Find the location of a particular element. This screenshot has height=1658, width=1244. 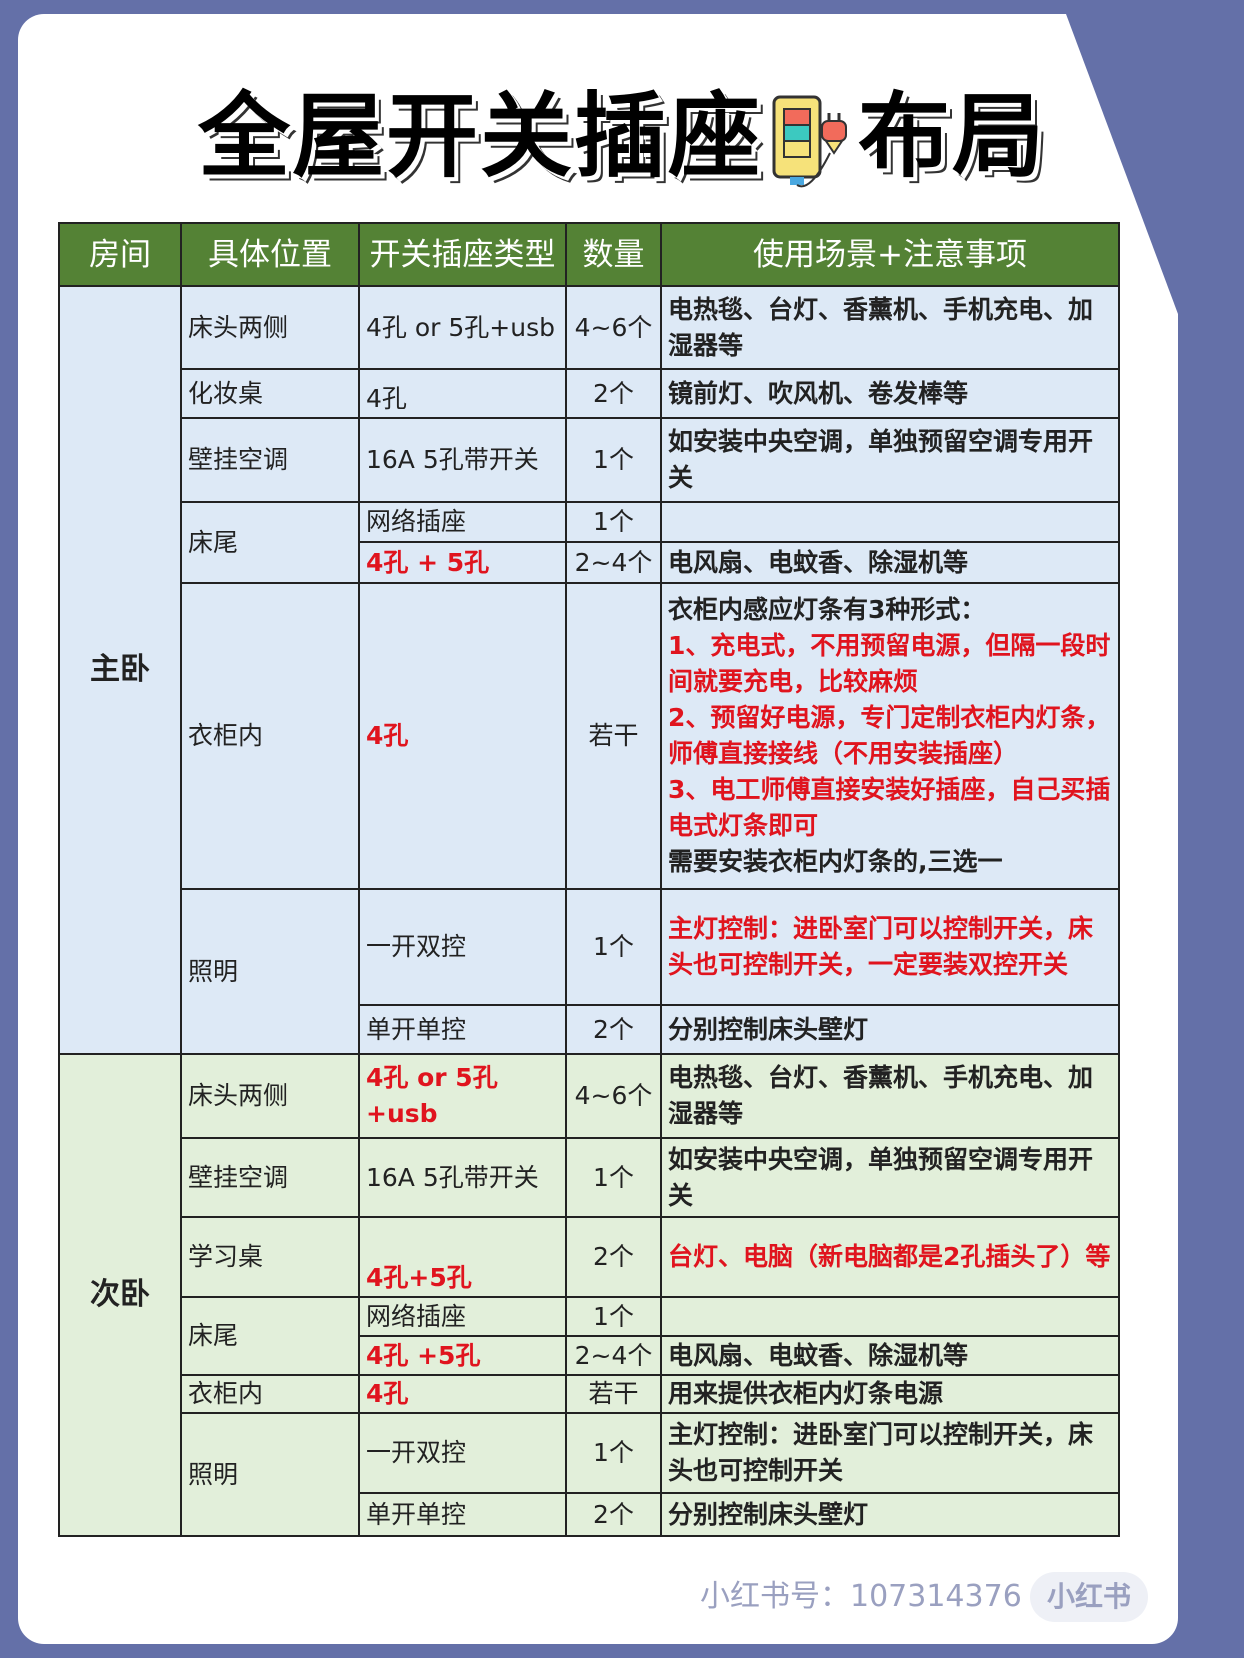

header-qty: 数量 is located at coordinates (613, 254).